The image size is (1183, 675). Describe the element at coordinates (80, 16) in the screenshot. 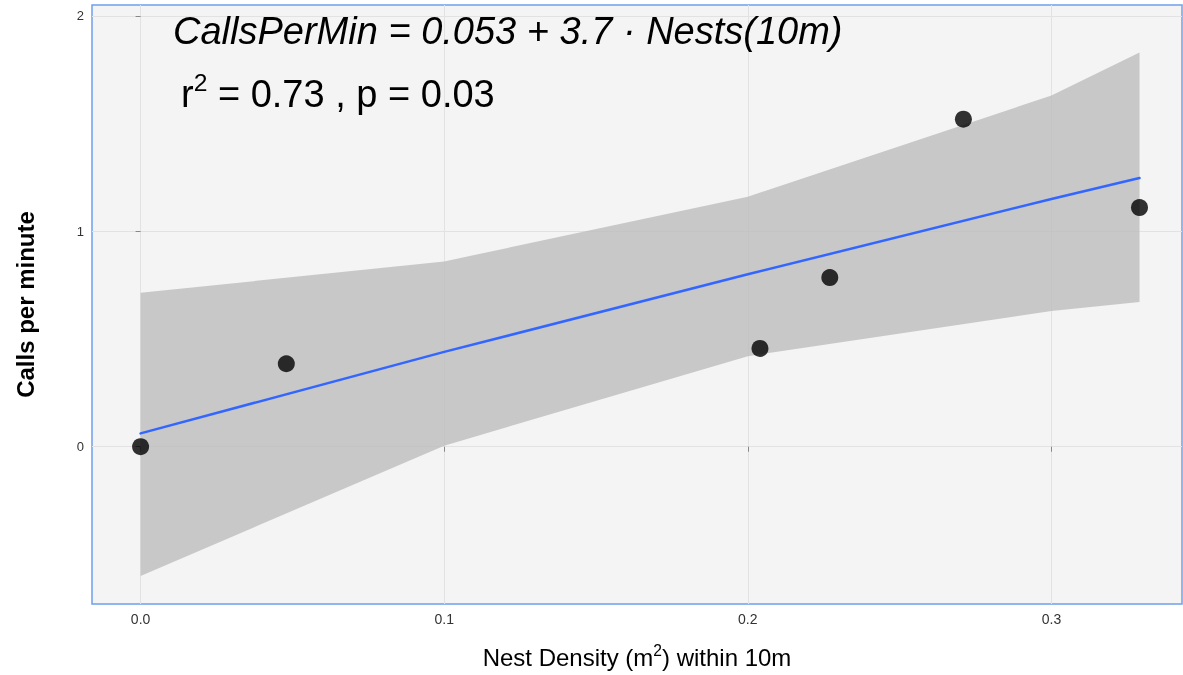

I see `y-tick-label: 2` at that location.